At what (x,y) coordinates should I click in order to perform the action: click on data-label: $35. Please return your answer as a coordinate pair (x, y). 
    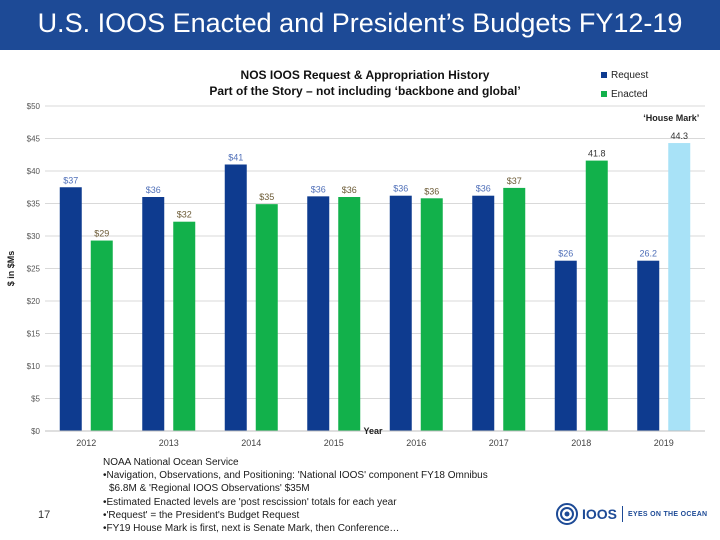
    Looking at the image, I should click on (266, 197).